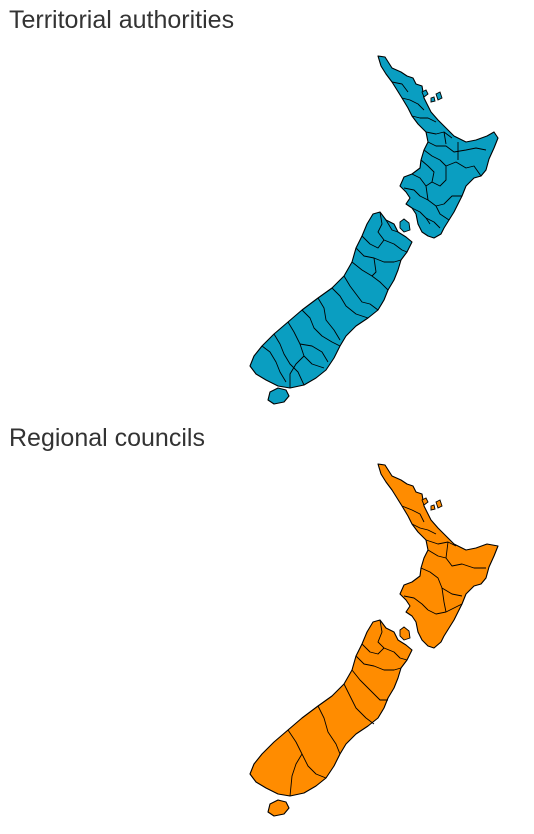  Describe the element at coordinates (443, 560) in the screenshot. I see `rc-boundaries-north` at that location.